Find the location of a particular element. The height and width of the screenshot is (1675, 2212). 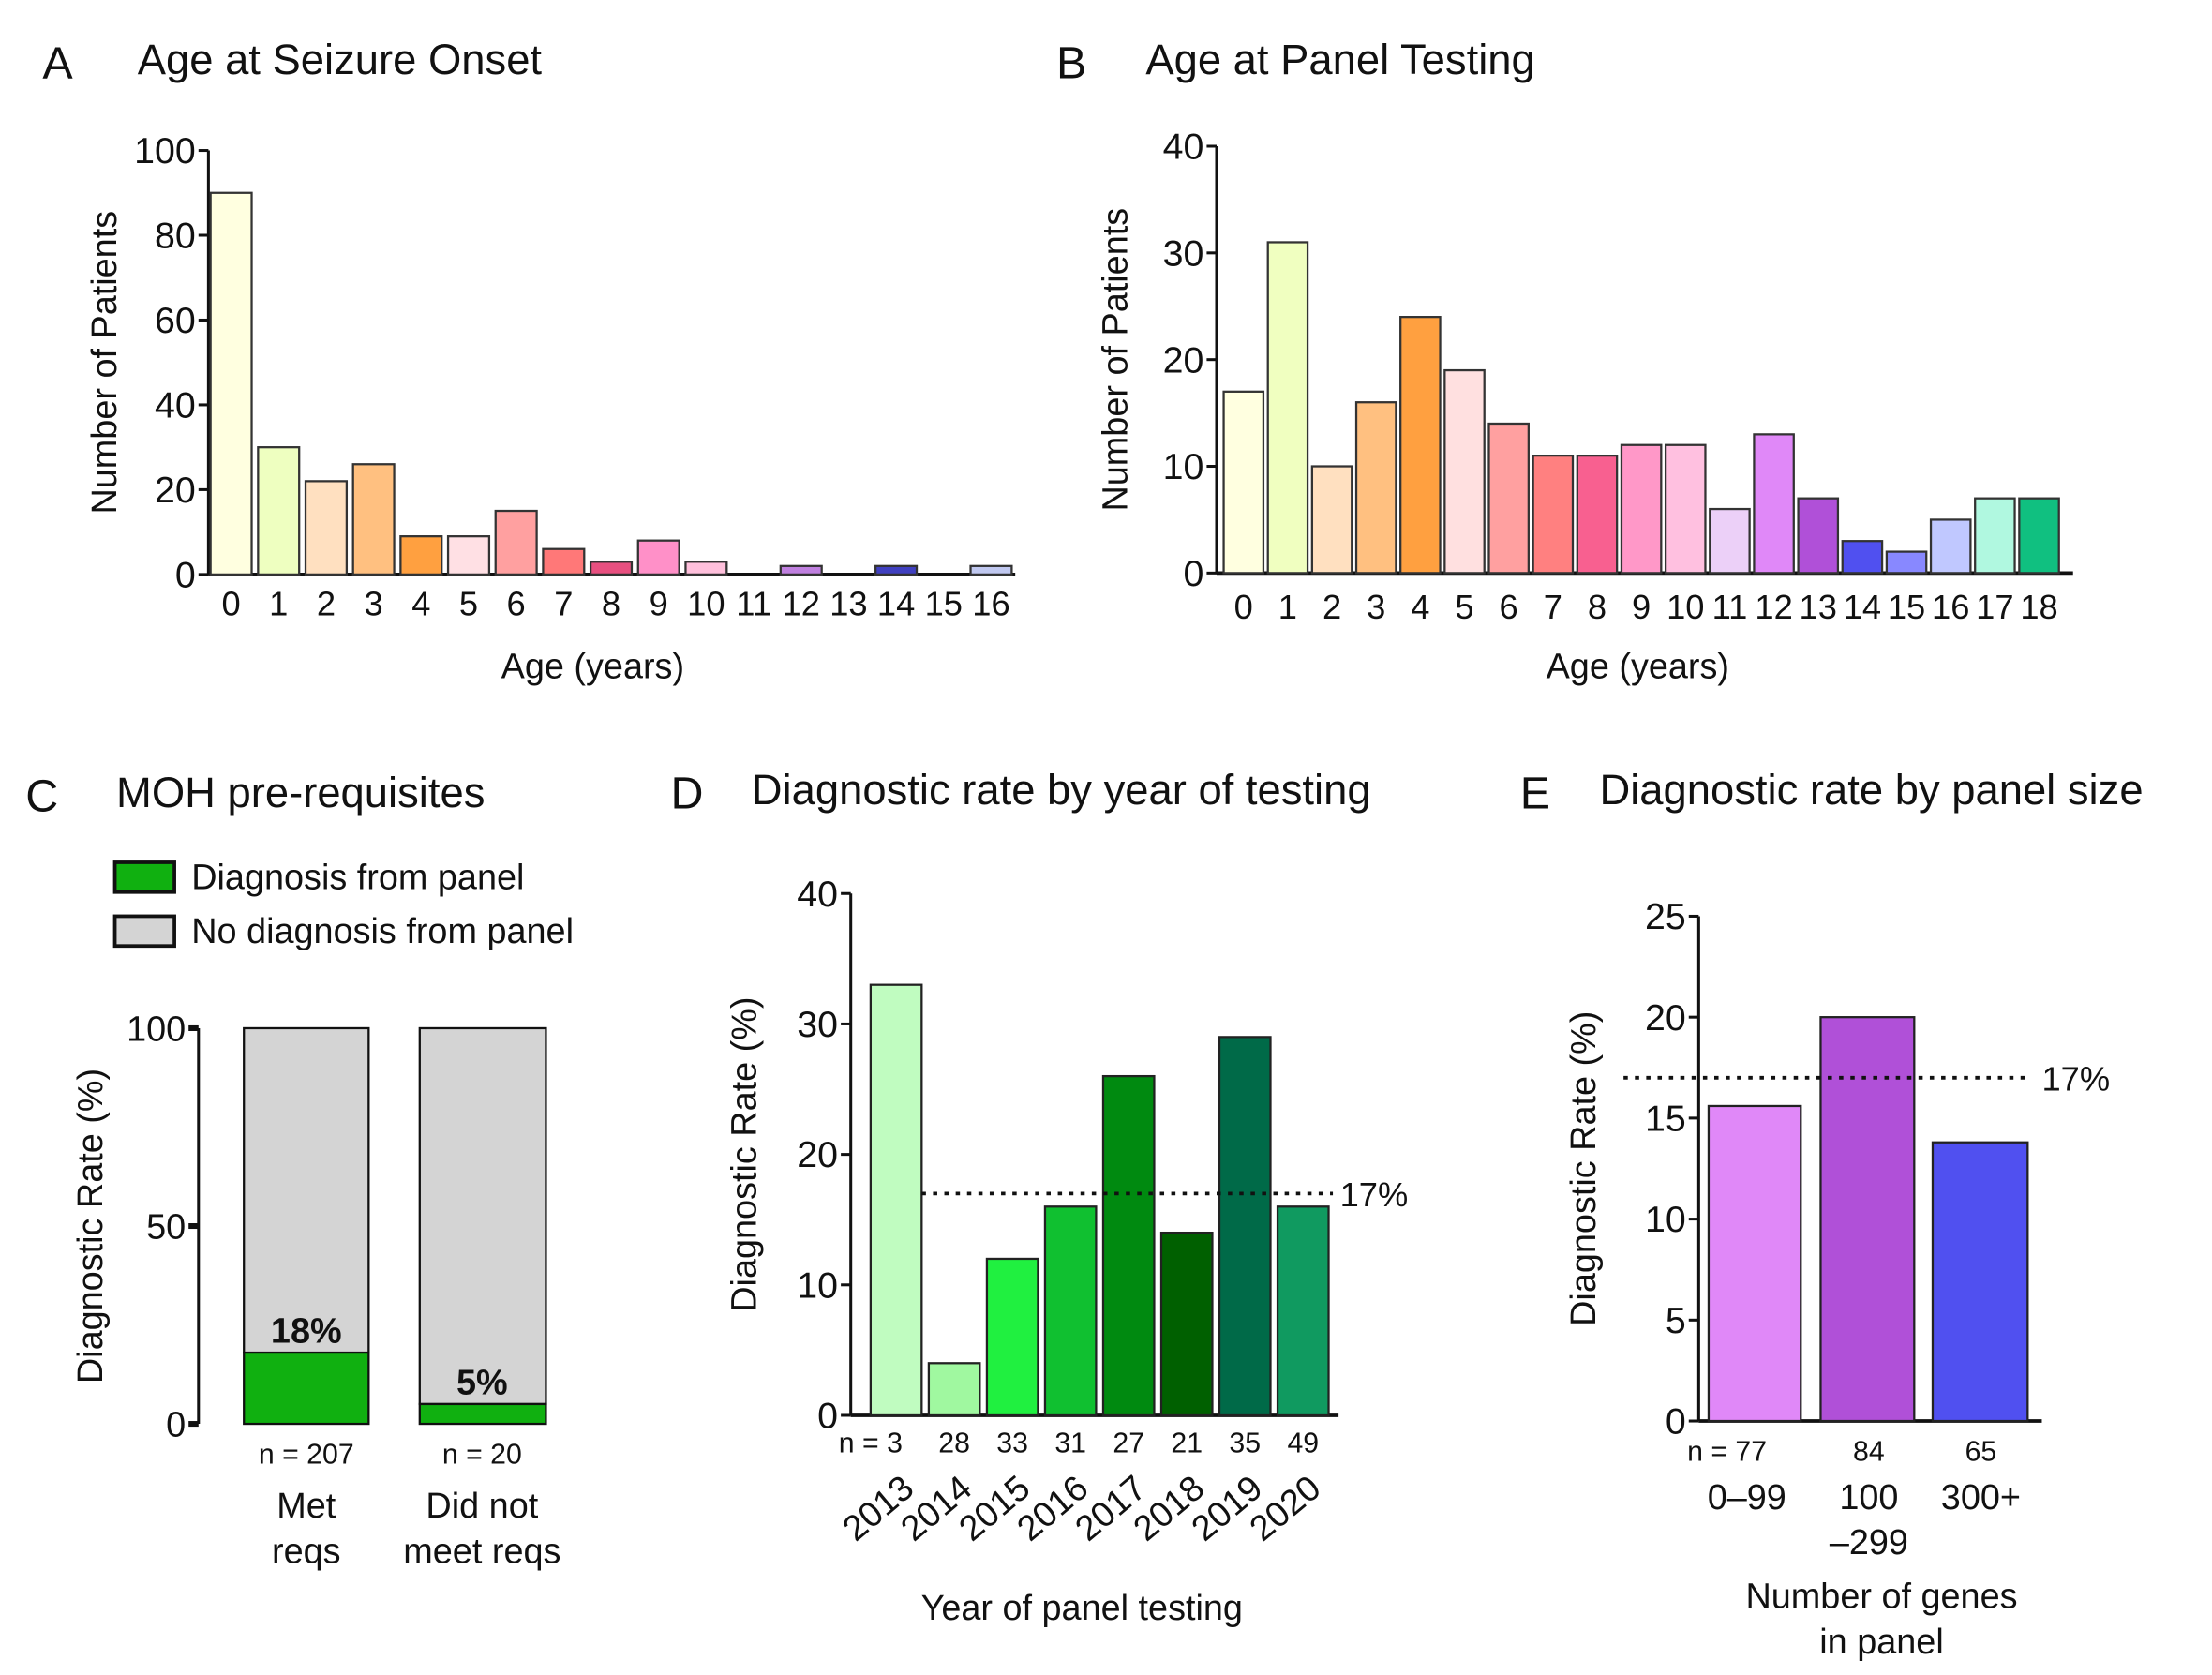

chart-title: Diagnostic rate by panel size is located at coordinates (1871, 790).